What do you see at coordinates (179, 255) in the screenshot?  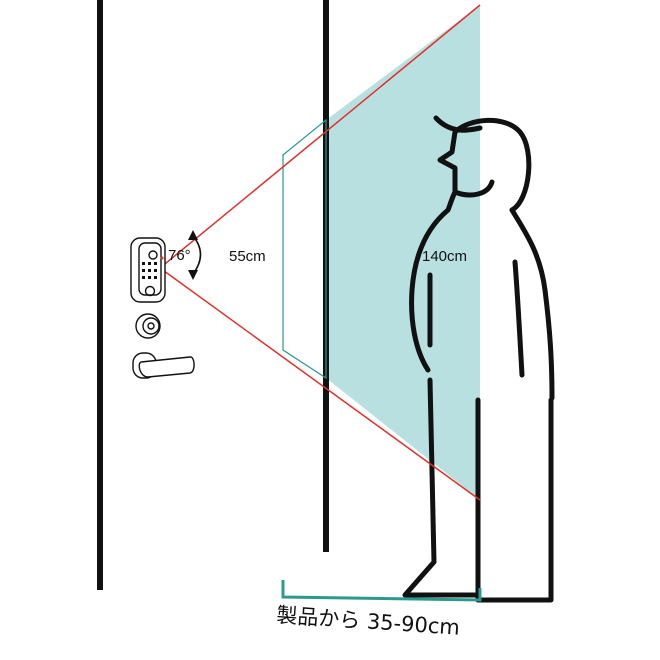 I see `angle-label: 76°` at bounding box center [179, 255].